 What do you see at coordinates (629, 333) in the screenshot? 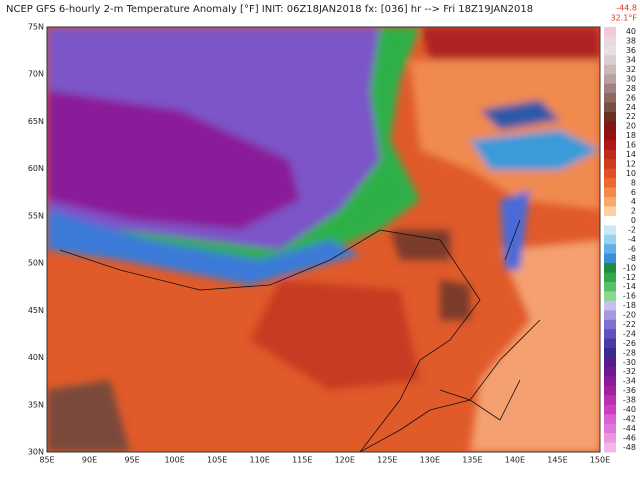
I see `colorbar-label: -24` at bounding box center [629, 333].